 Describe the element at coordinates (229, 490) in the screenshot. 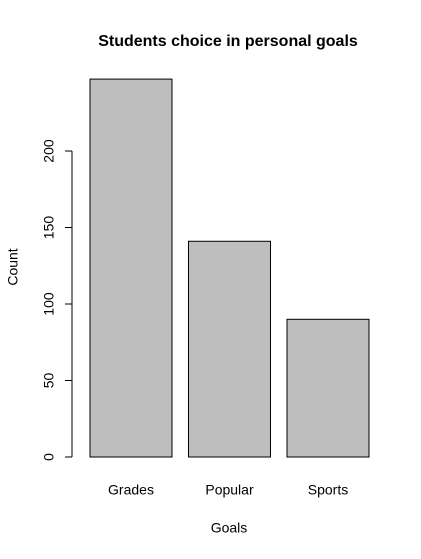

I see `x-tick-label: Popular` at that location.